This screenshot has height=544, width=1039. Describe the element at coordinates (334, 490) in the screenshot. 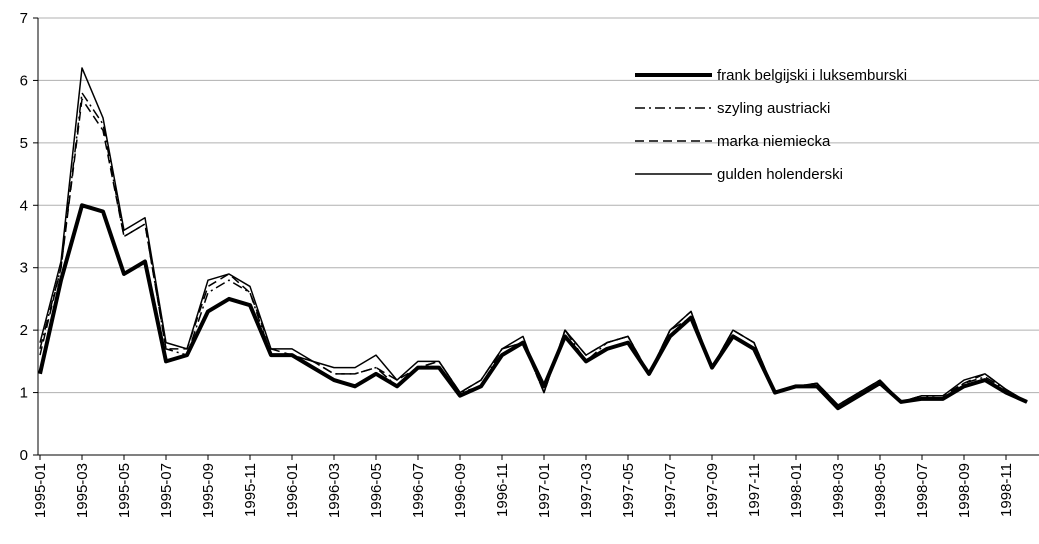

I see `x-tick-label: 1996-03` at that location.